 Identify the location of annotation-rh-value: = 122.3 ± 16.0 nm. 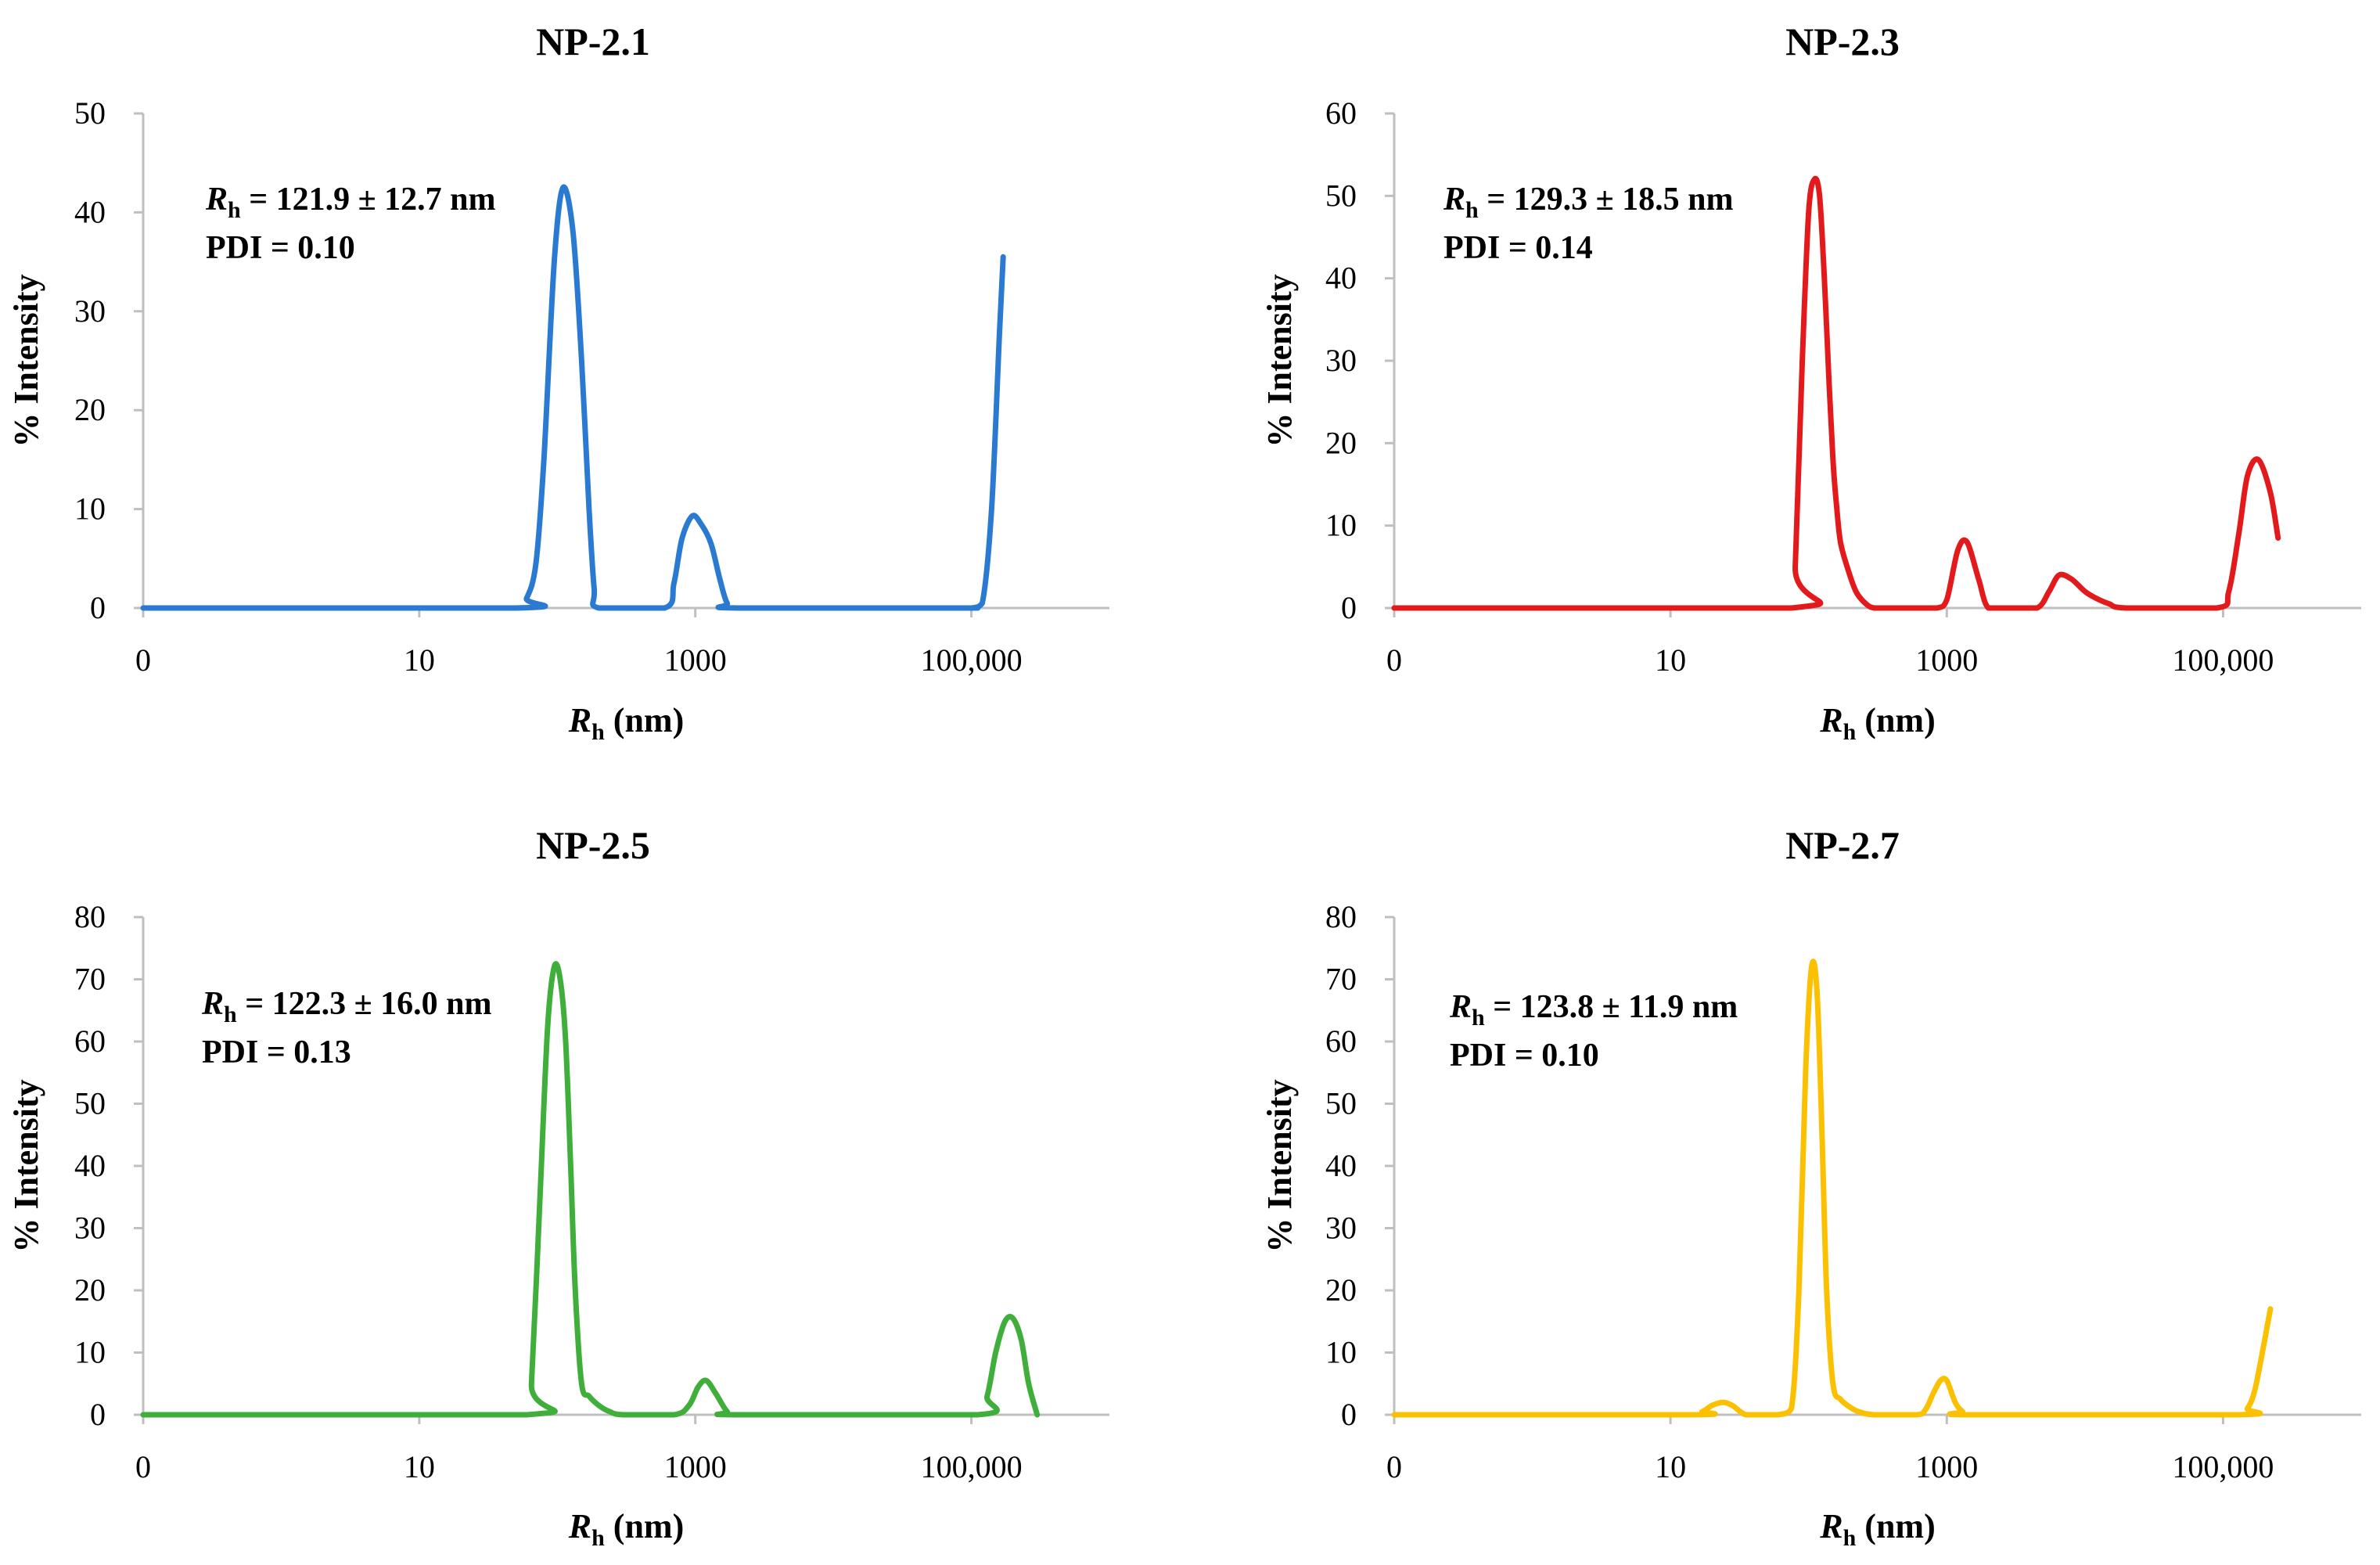
(364, 1004).